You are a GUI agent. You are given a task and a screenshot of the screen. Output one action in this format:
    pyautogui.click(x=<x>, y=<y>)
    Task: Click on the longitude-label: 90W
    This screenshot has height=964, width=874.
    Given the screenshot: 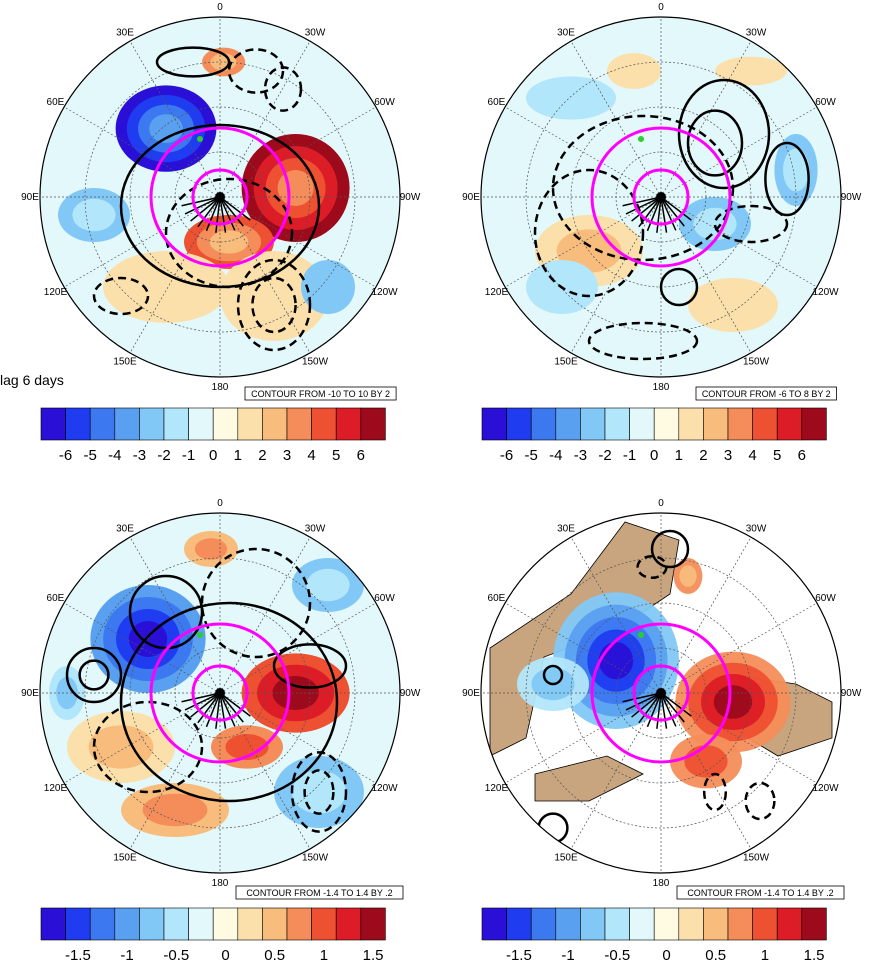 What is the action you would take?
    pyautogui.click(x=851, y=197)
    